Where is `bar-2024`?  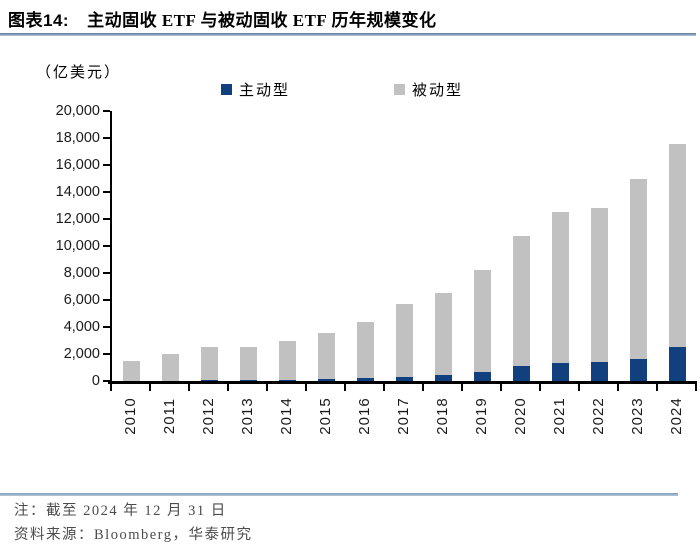
bar-2024 is located at coordinates (677, 246).